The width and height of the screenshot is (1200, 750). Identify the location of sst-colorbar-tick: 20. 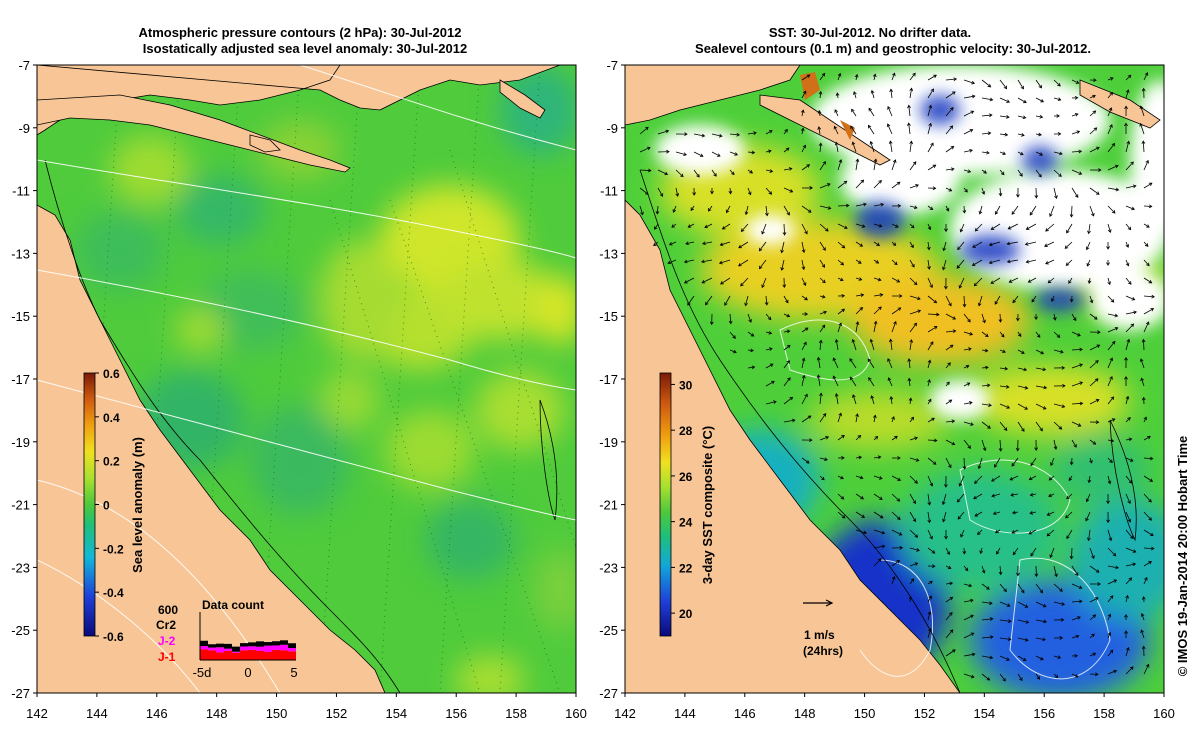
(686, 614).